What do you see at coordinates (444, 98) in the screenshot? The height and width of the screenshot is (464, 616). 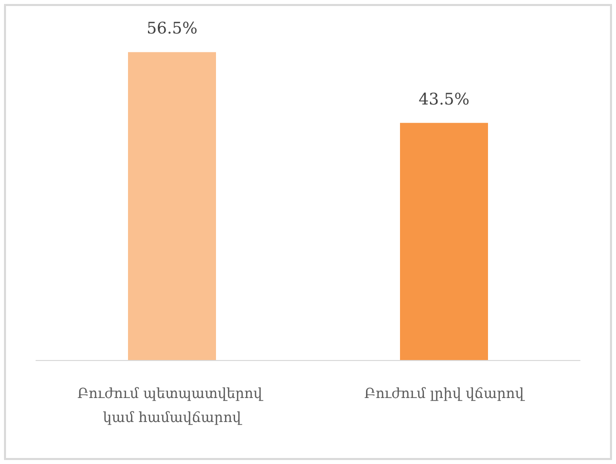 I see `data-label: 43.5%` at bounding box center [444, 98].